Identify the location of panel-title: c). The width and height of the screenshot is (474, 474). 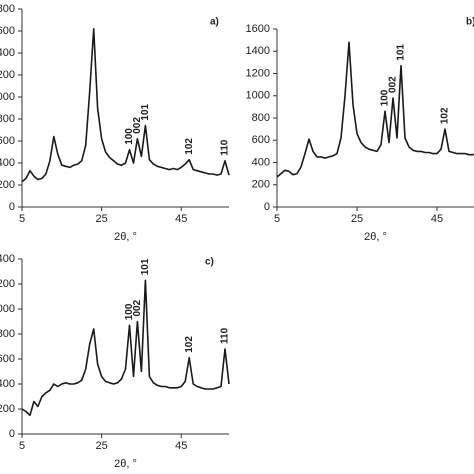
(209, 262).